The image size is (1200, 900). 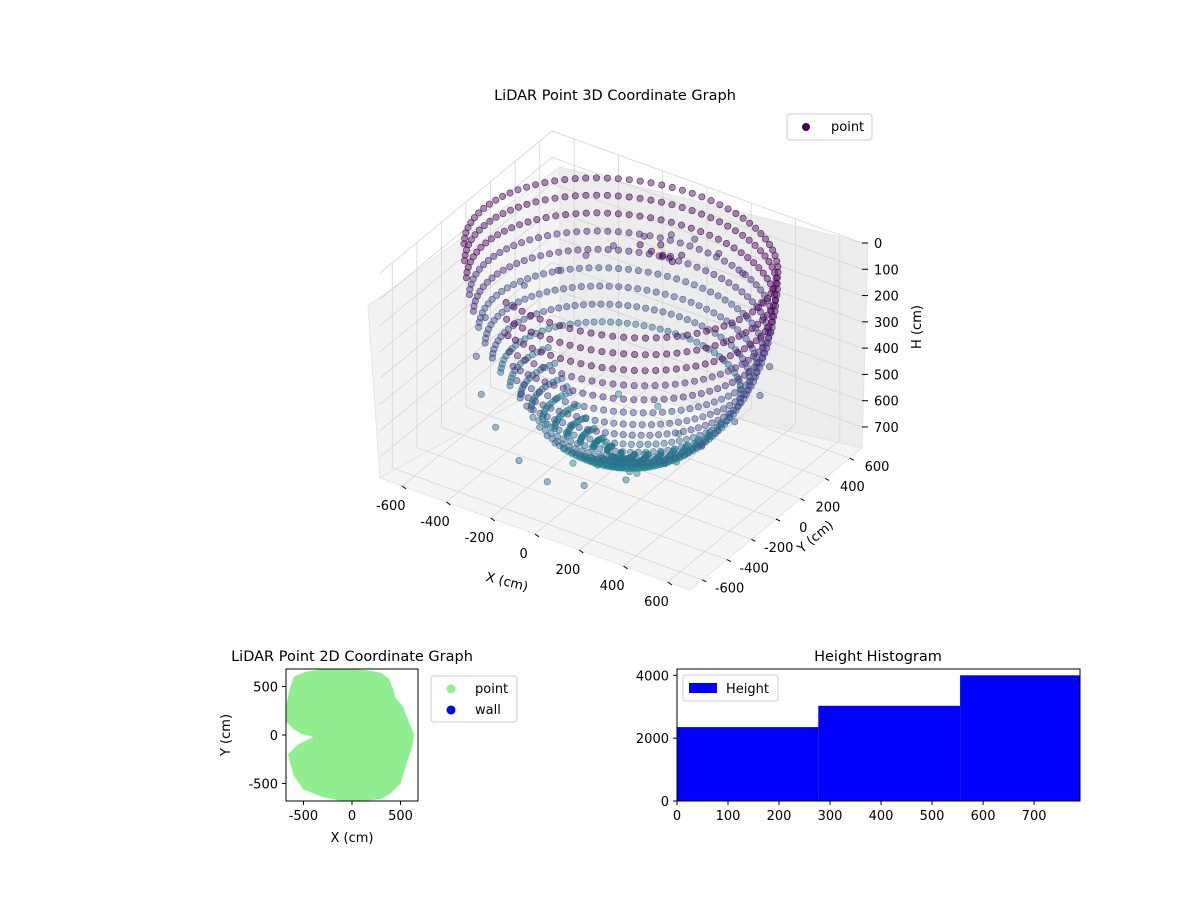 What do you see at coordinates (829, 127) in the screenshot?
I see `legend-box-3d` at bounding box center [829, 127].